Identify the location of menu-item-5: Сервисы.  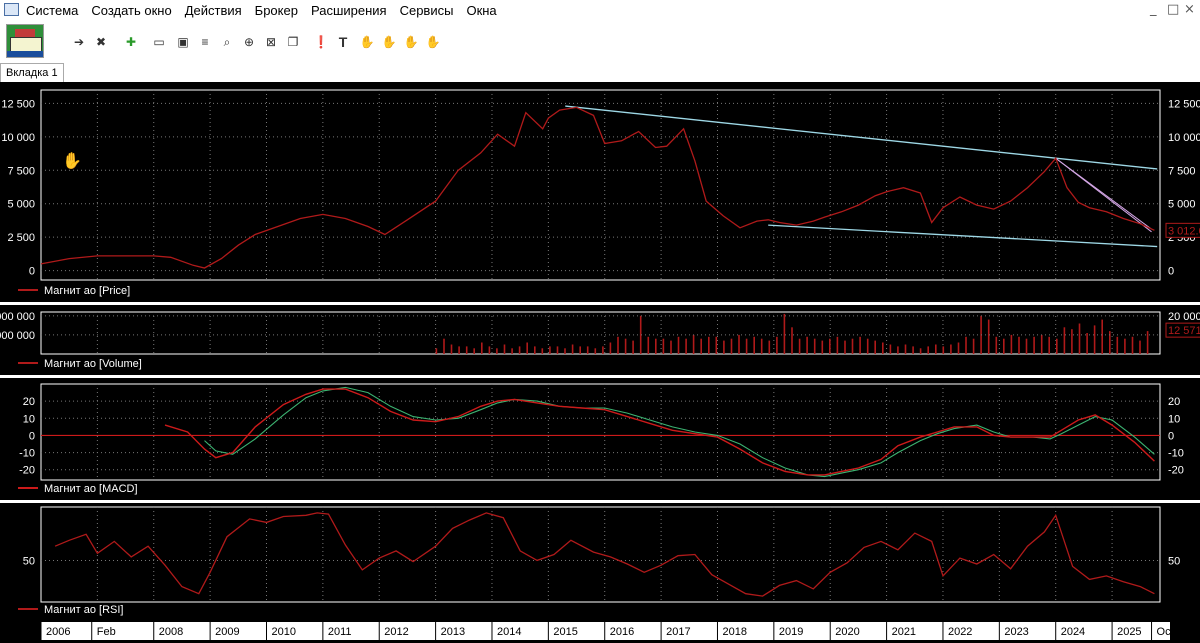
(426, 10).